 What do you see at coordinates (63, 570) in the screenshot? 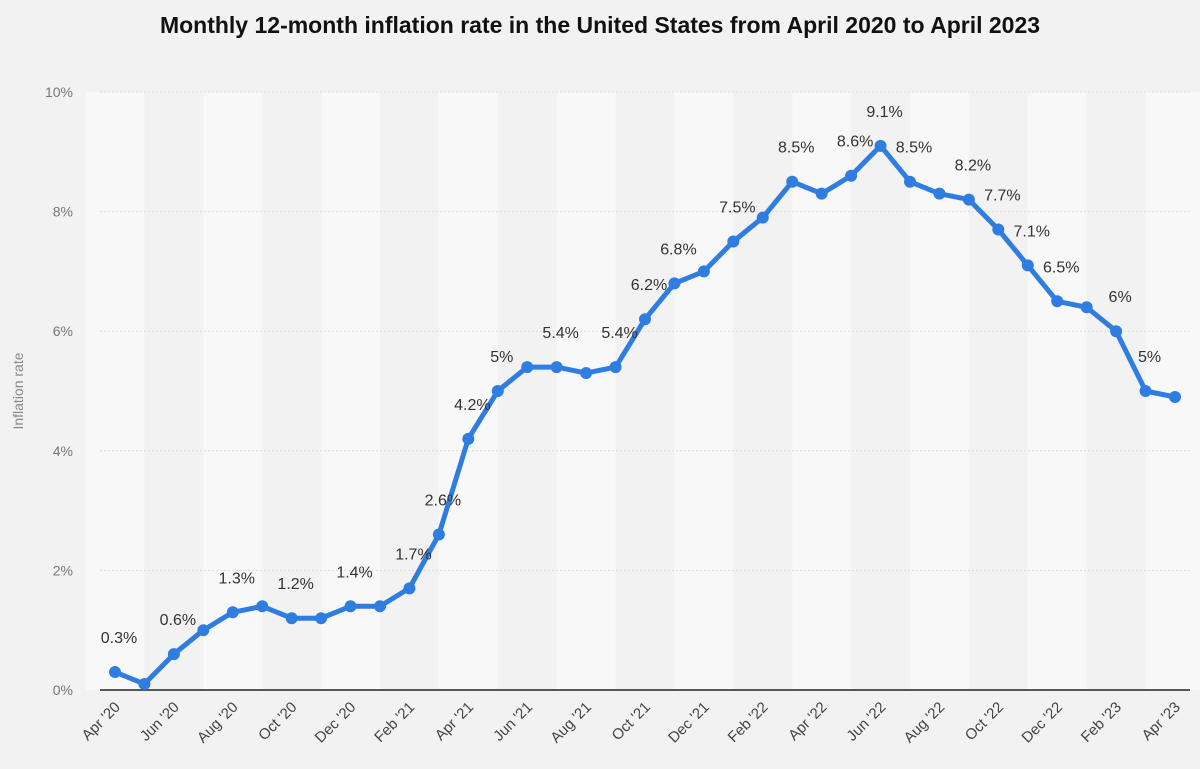
I see `y-tick-label: 2%` at bounding box center [63, 570].